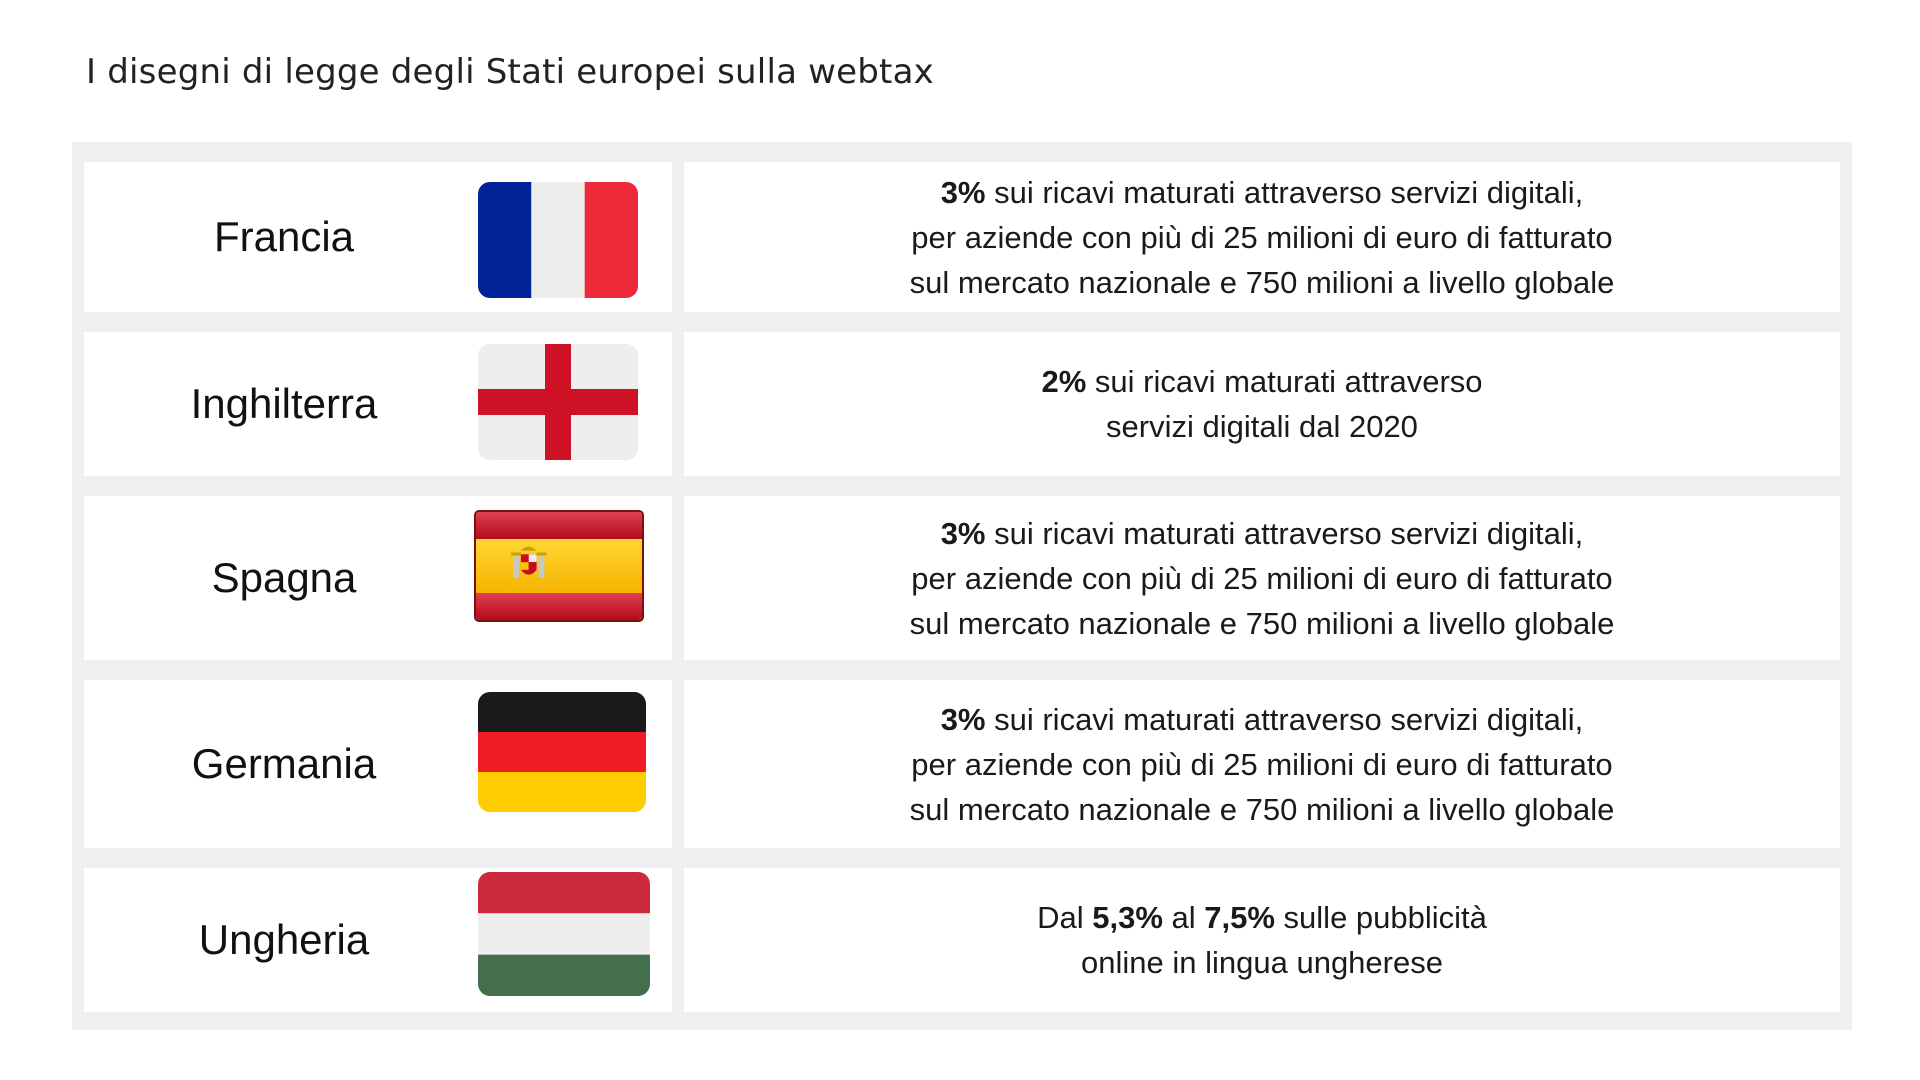  I want to click on country-name: Ungheria, so click(284, 939).